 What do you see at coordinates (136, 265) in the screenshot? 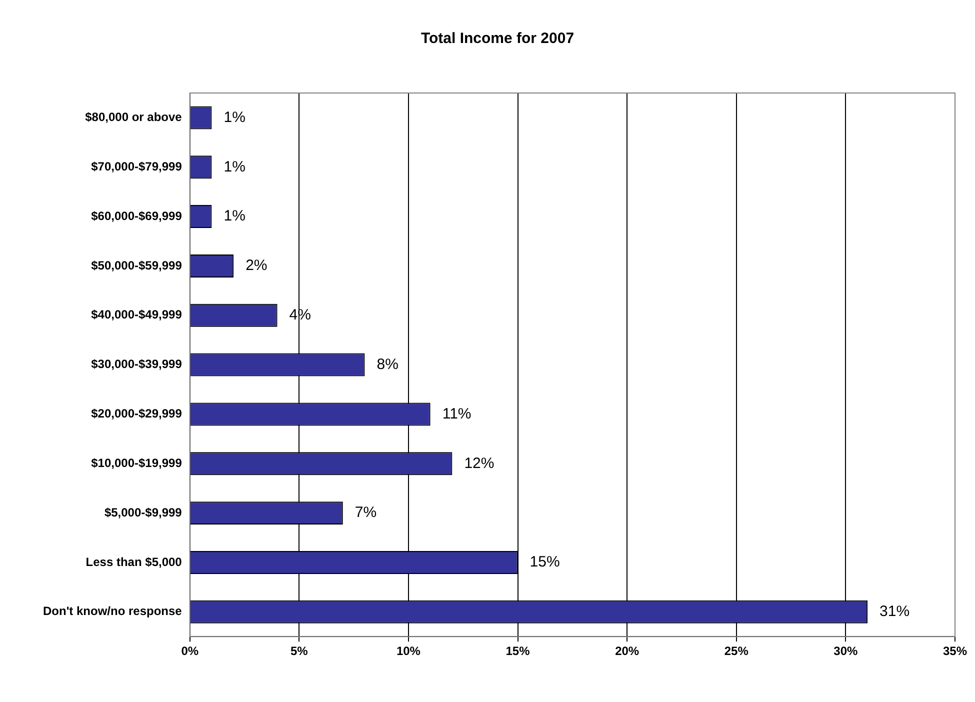
I see `y-tick-label: $50,000-$59,999` at bounding box center [136, 265].